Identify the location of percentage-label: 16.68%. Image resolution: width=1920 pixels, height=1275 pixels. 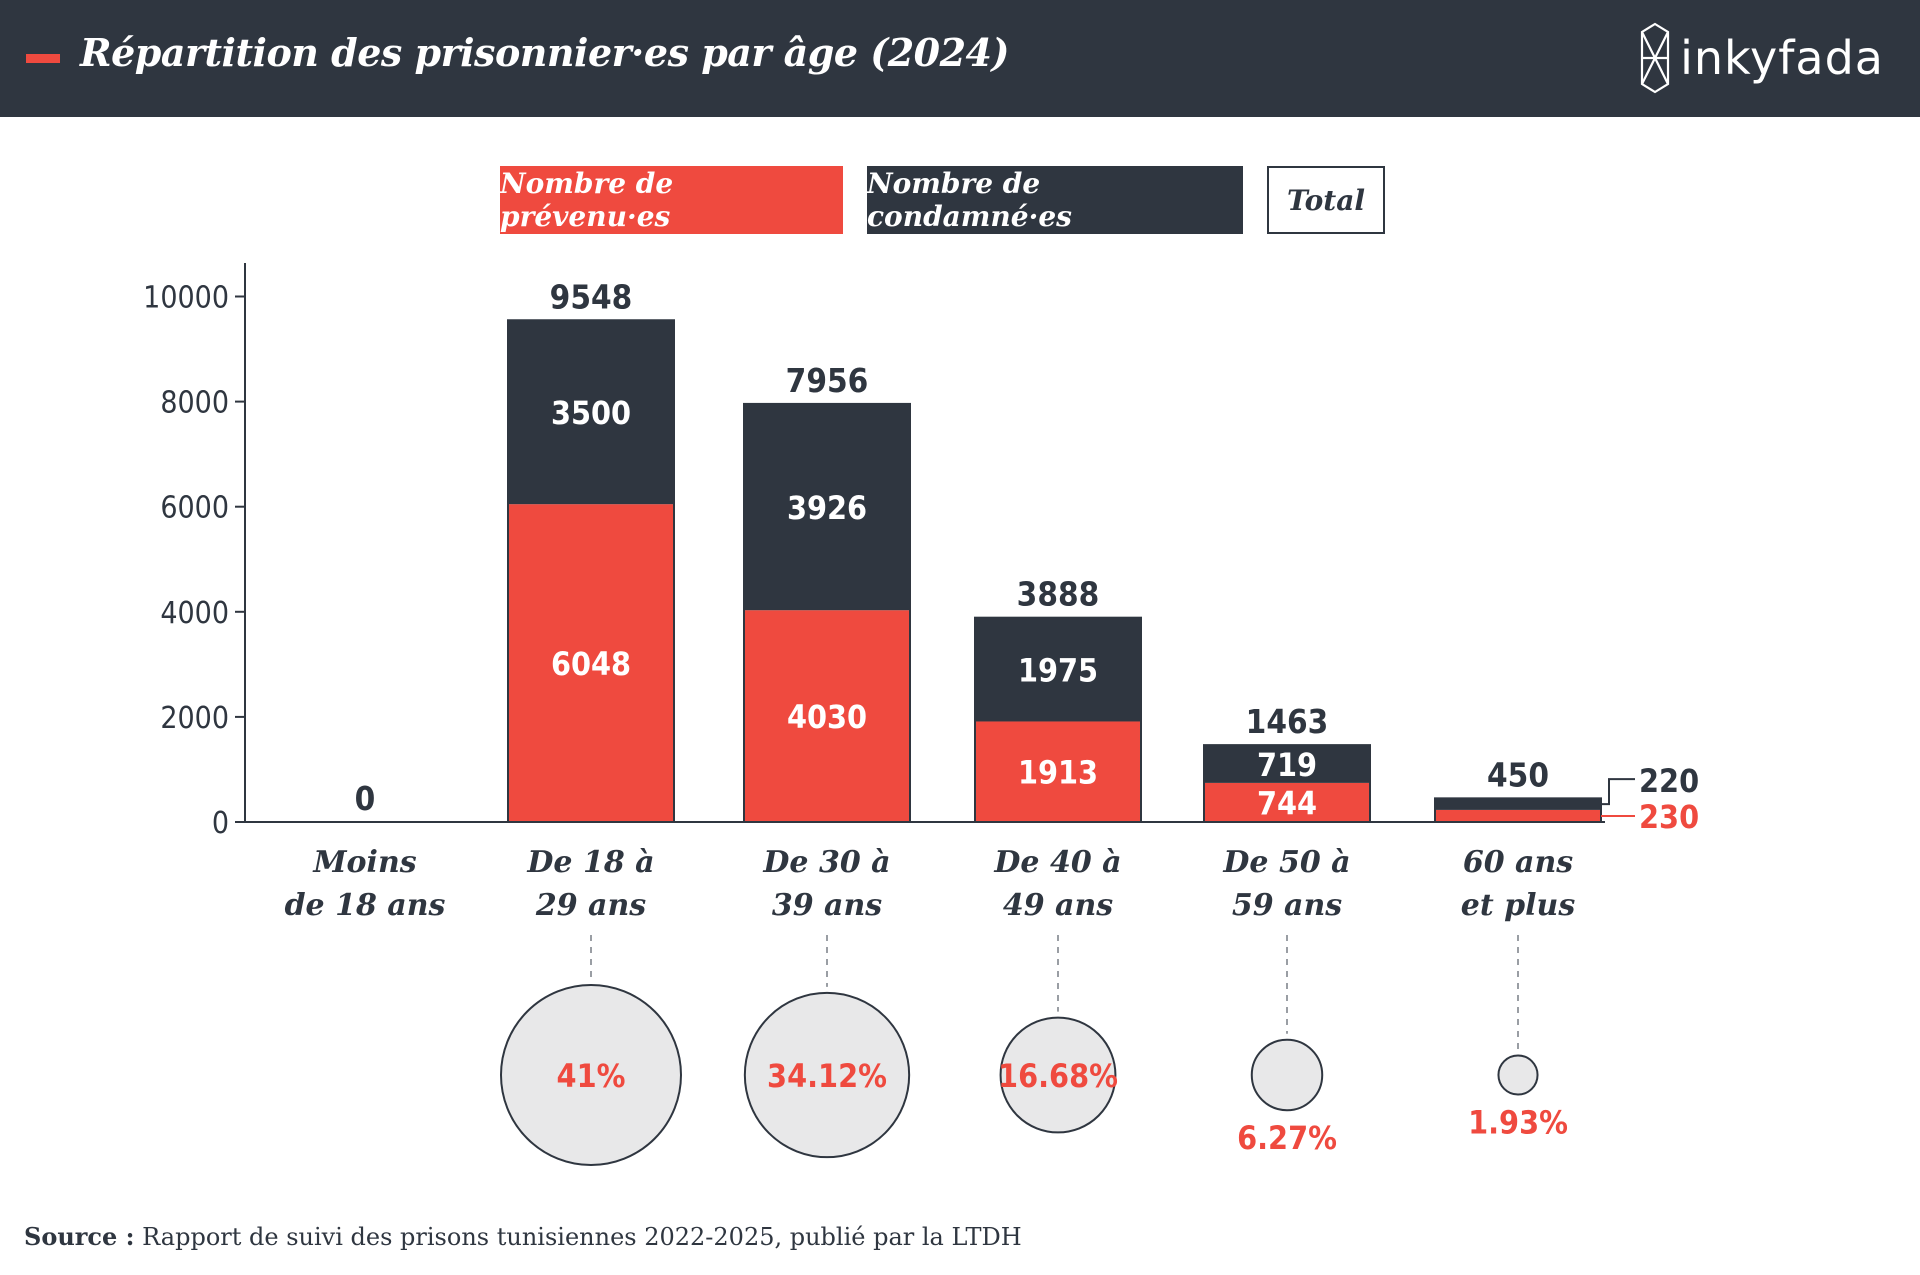
(1058, 1076).